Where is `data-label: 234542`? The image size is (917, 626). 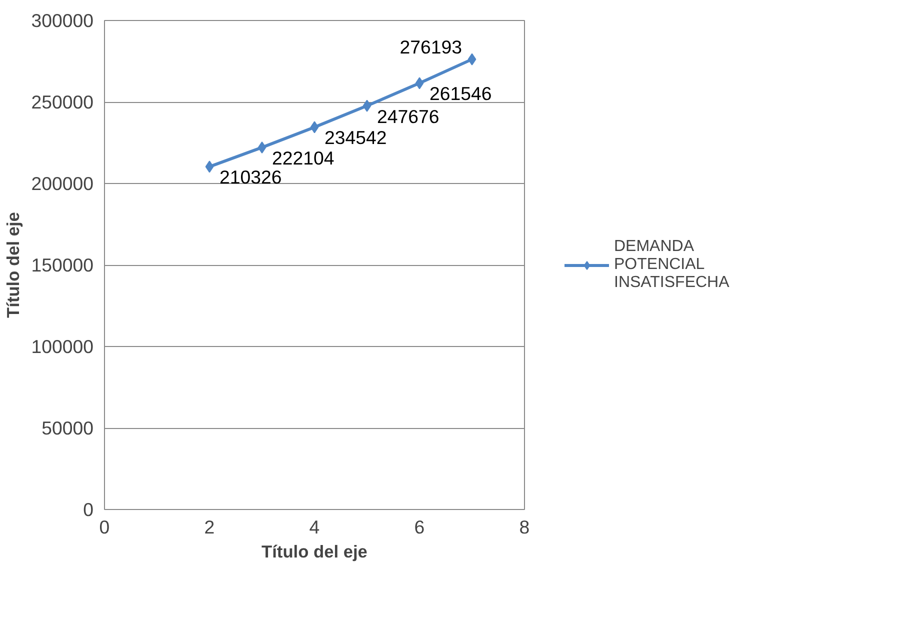
data-label: 234542 is located at coordinates (355, 137).